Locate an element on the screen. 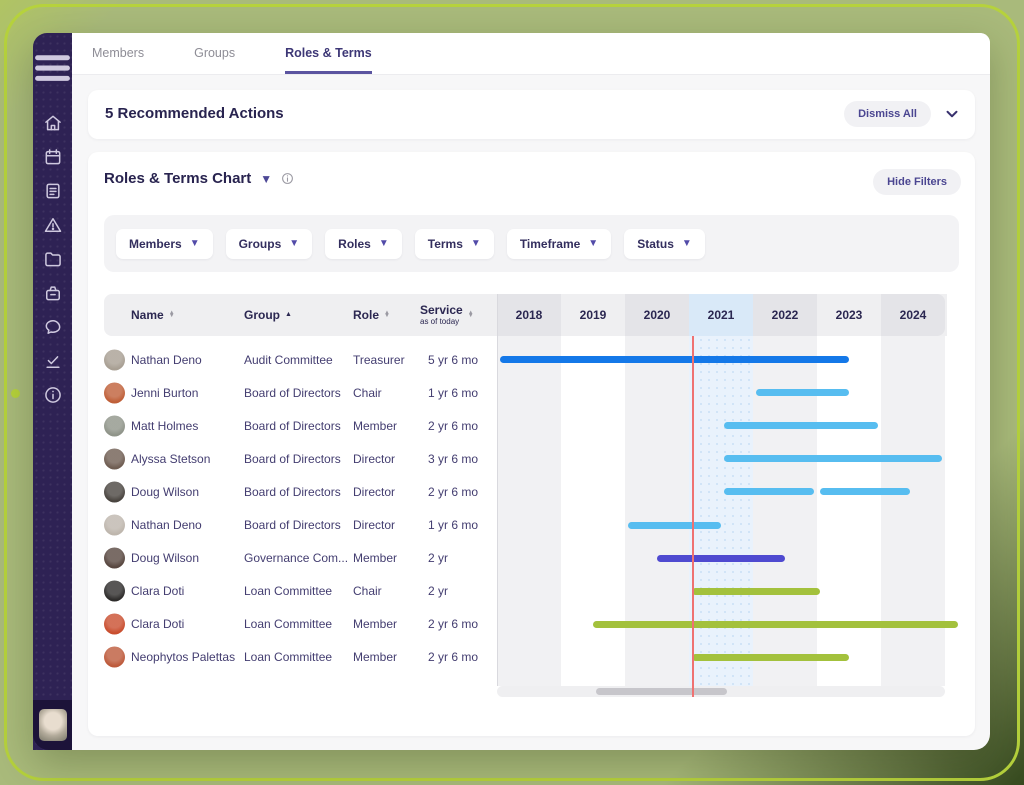 The height and width of the screenshot is (785, 1024). horizontal-scrollbar-thumb is located at coordinates (662, 691).